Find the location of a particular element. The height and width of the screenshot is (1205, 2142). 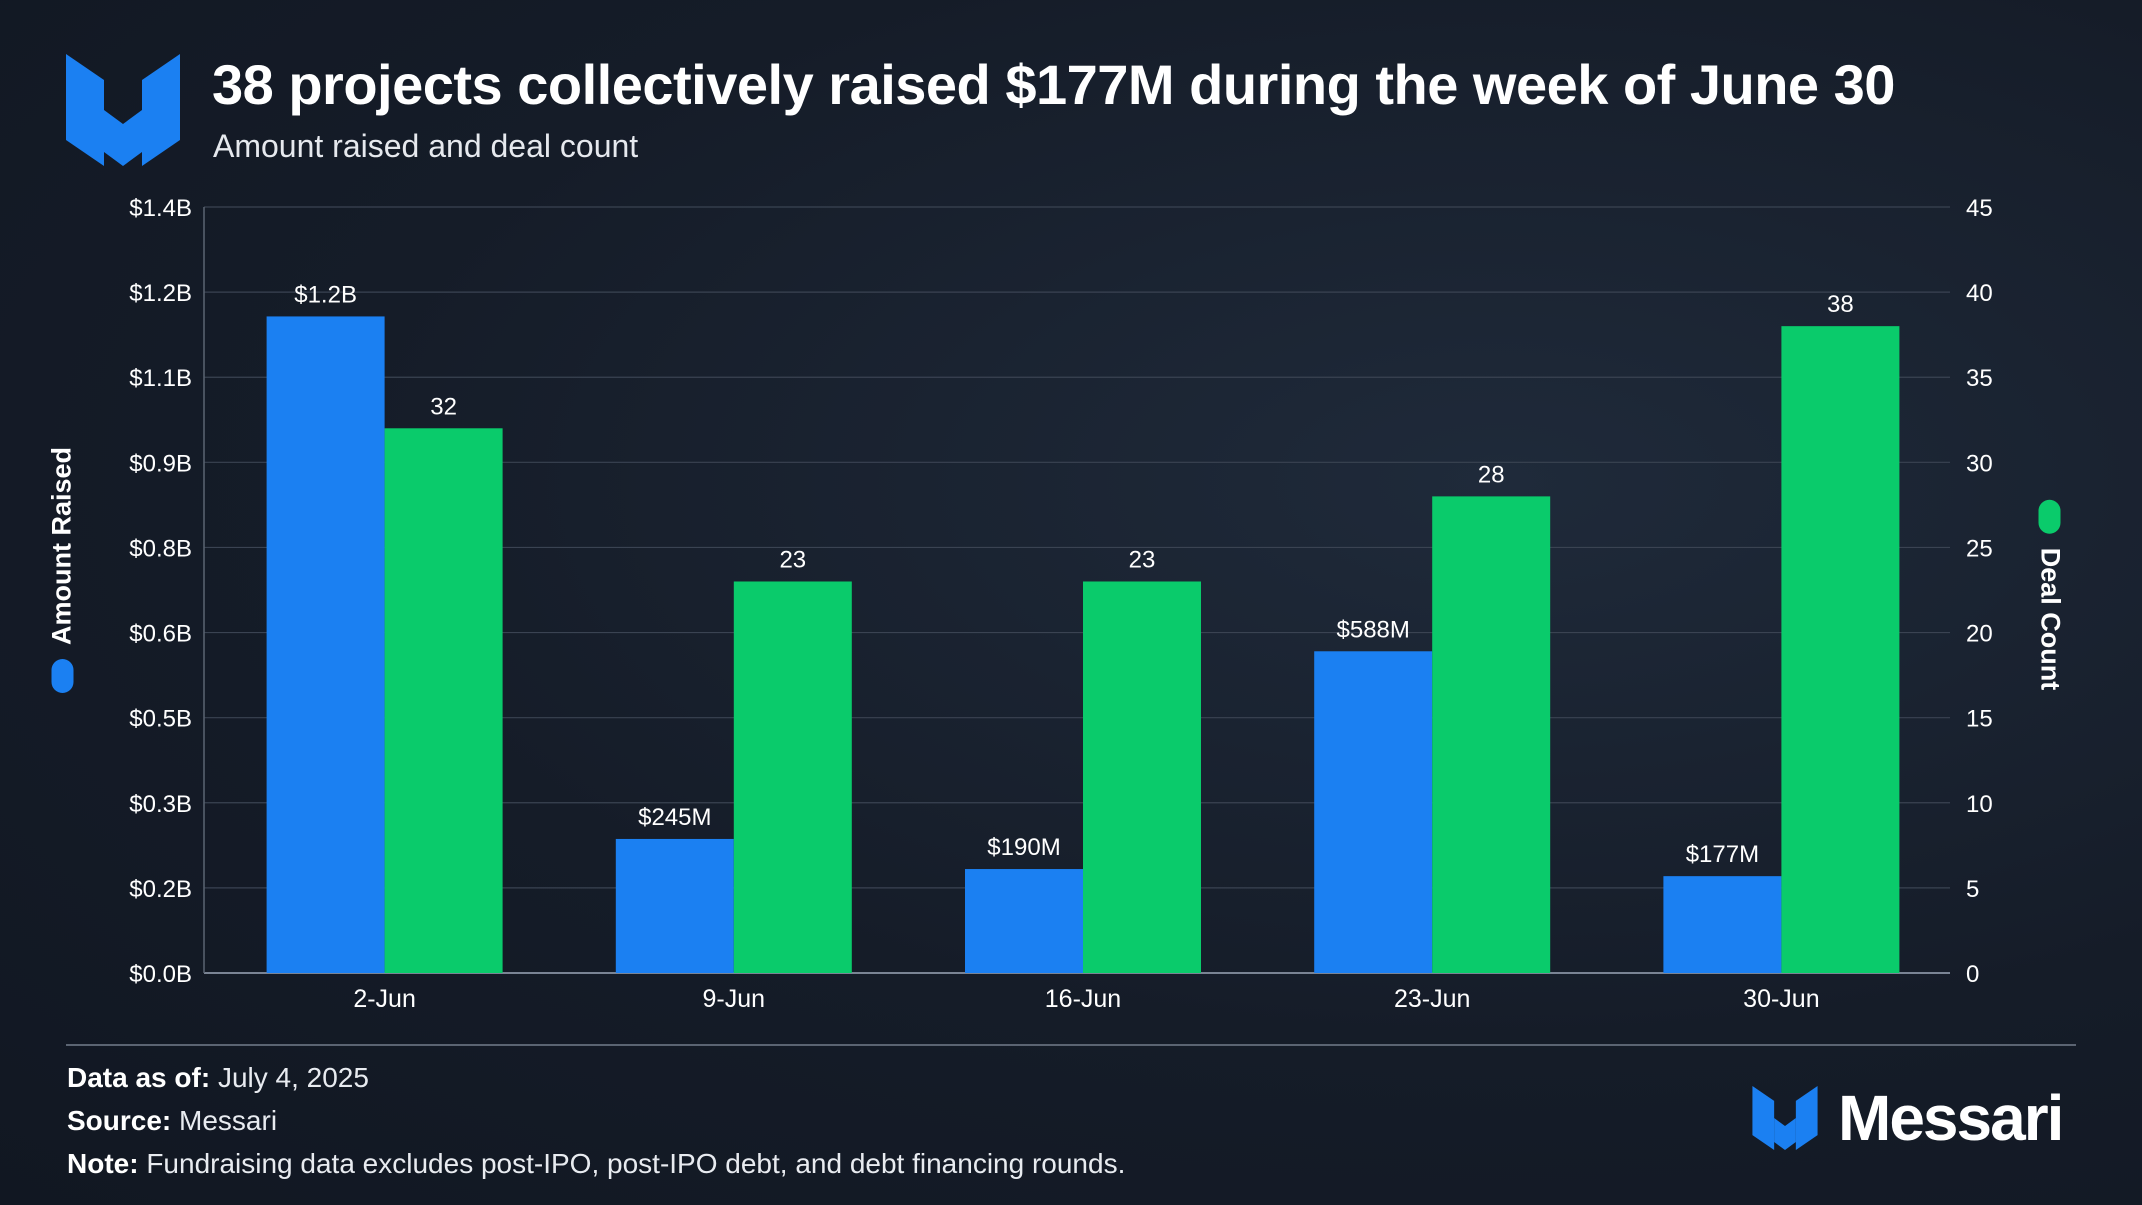

y-right-tick-label: 30 is located at coordinates (1979, 463).